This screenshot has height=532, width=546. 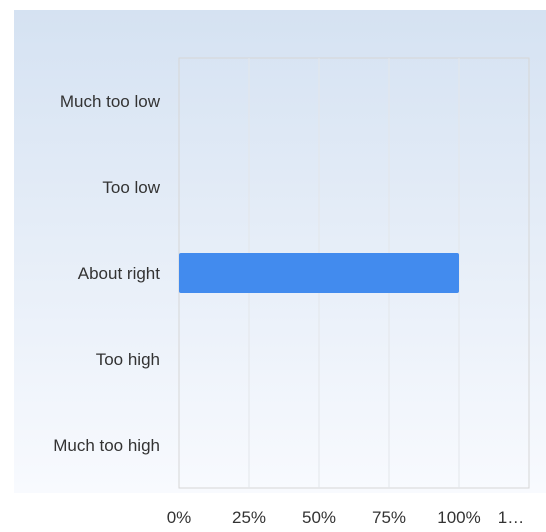 What do you see at coordinates (458, 517) in the screenshot?
I see `x-tick-label: 100%` at bounding box center [458, 517].